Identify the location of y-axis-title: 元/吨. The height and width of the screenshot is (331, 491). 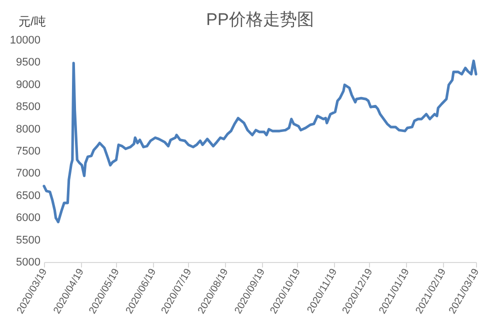
(32, 21).